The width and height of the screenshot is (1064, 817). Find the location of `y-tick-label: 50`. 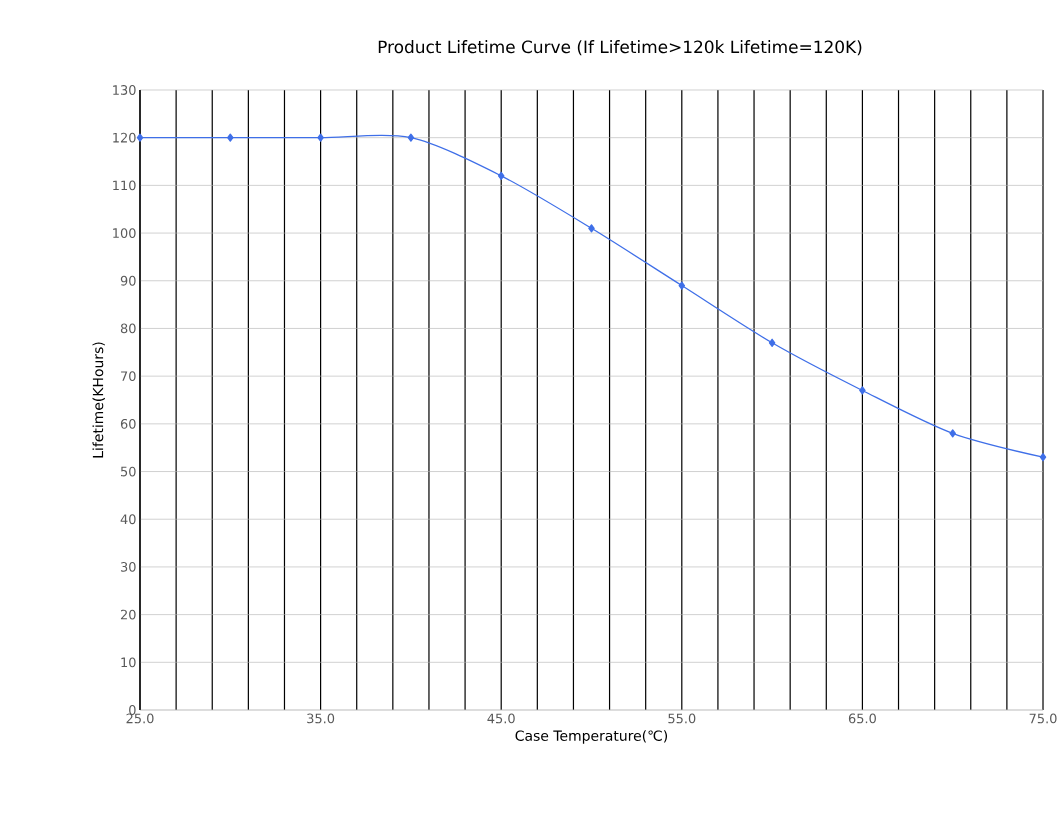

y-tick-label: 50 is located at coordinates (128, 471).